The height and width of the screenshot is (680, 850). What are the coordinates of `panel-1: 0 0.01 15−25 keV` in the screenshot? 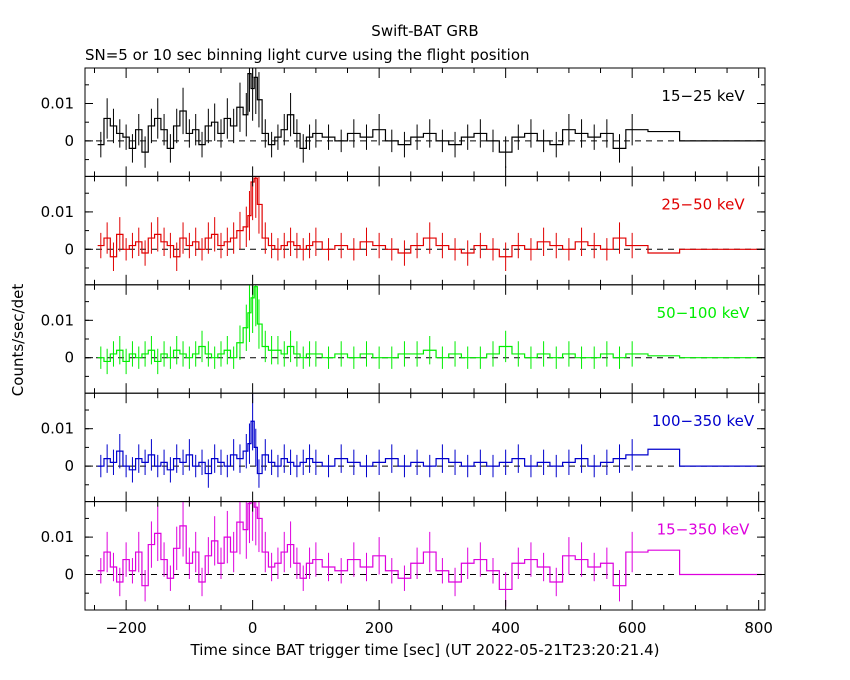 It's located at (403, 122).